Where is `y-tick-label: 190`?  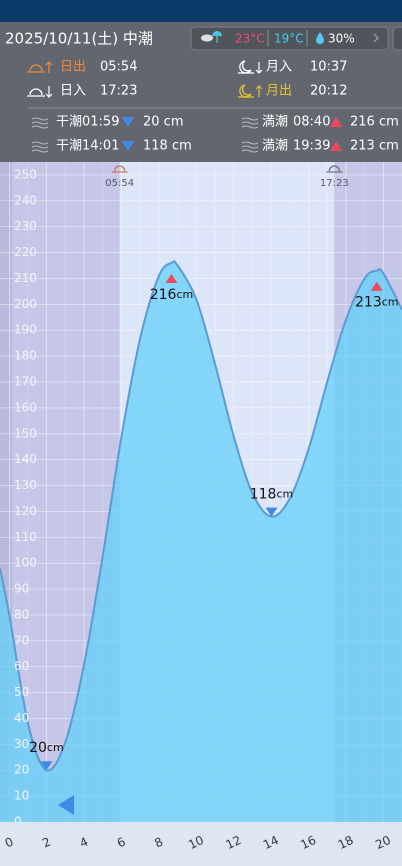 y-tick-label: 190 is located at coordinates (25, 330).